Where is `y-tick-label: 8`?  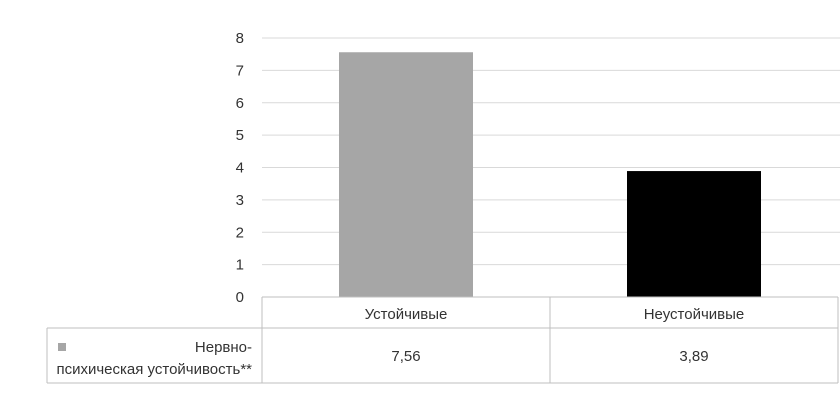 y-tick-label: 8 is located at coordinates (240, 38).